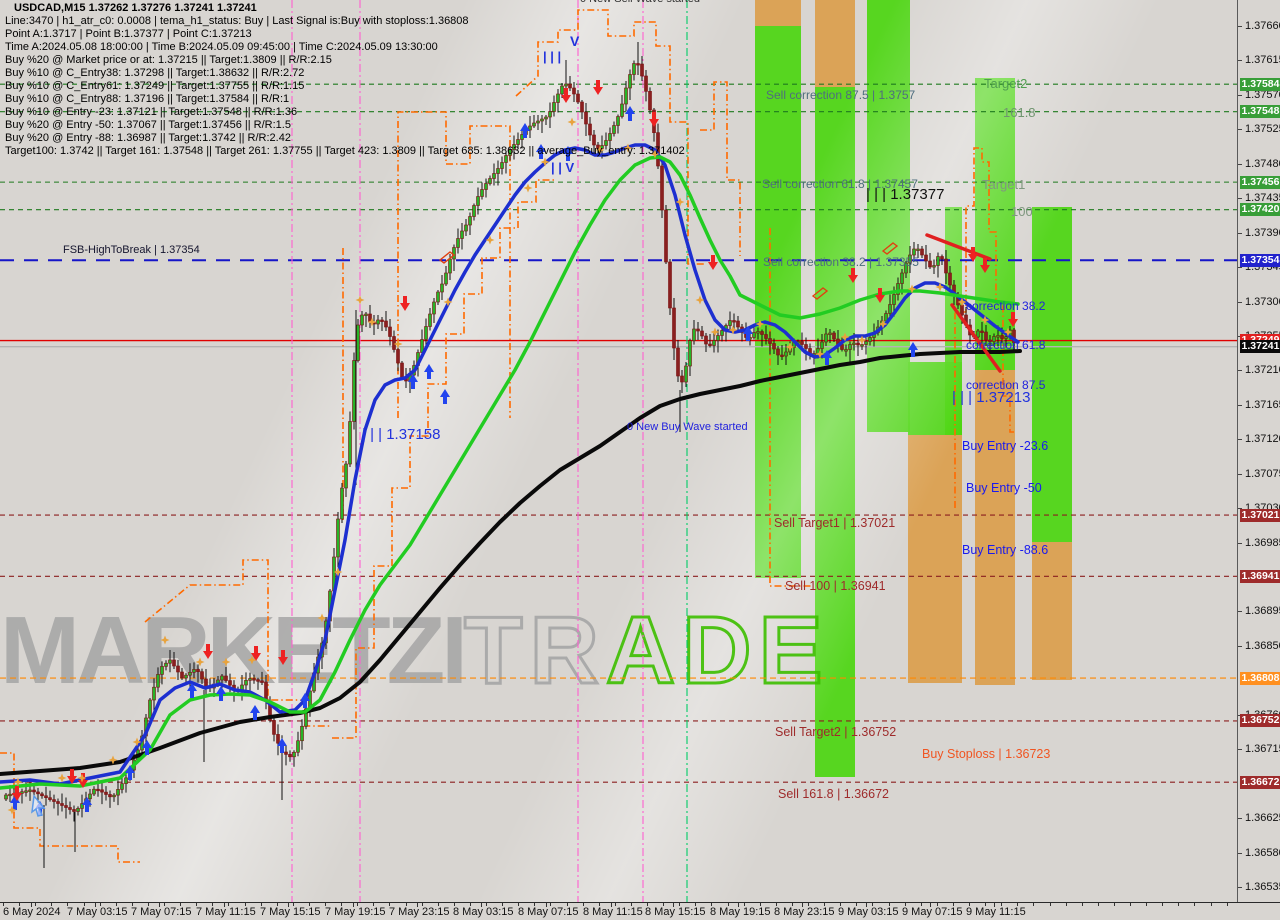 The image size is (1280, 920). Describe the element at coordinates (1260, 112) in the screenshot. I see `price-badge-green: 1.37548` at that location.